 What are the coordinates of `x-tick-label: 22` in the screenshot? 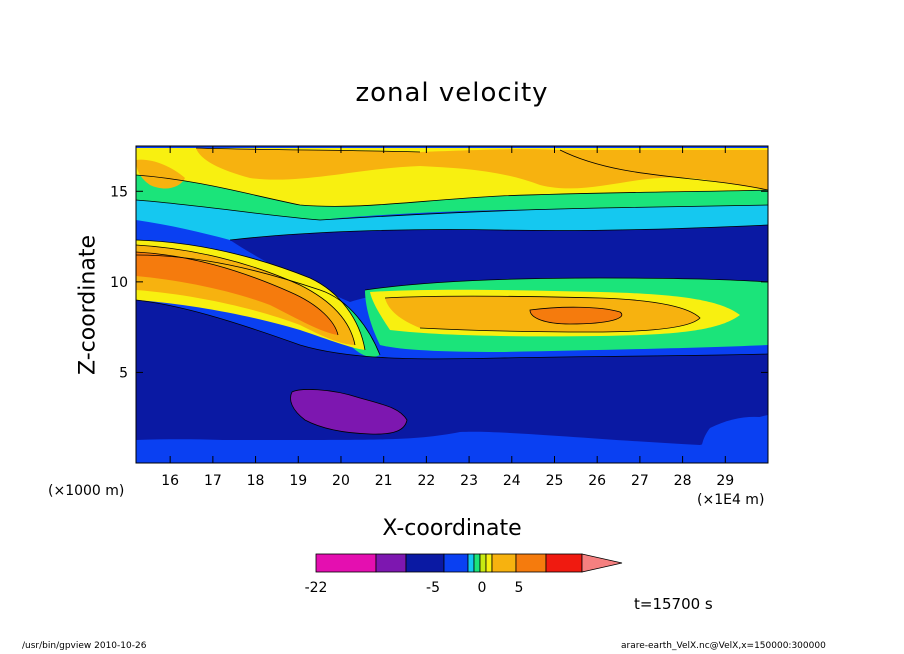 It's located at (426, 481).